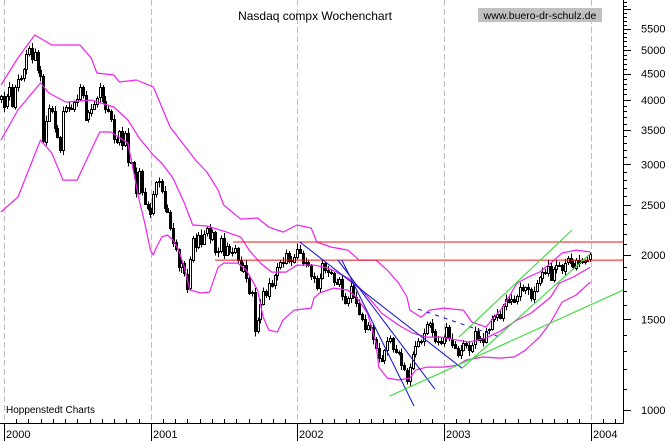 Image resolution: width=671 pixels, height=441 pixels. Describe the element at coordinates (315, 16) in the screenshot. I see `chart-title: Nasdaq compx Wochenchart` at that location.